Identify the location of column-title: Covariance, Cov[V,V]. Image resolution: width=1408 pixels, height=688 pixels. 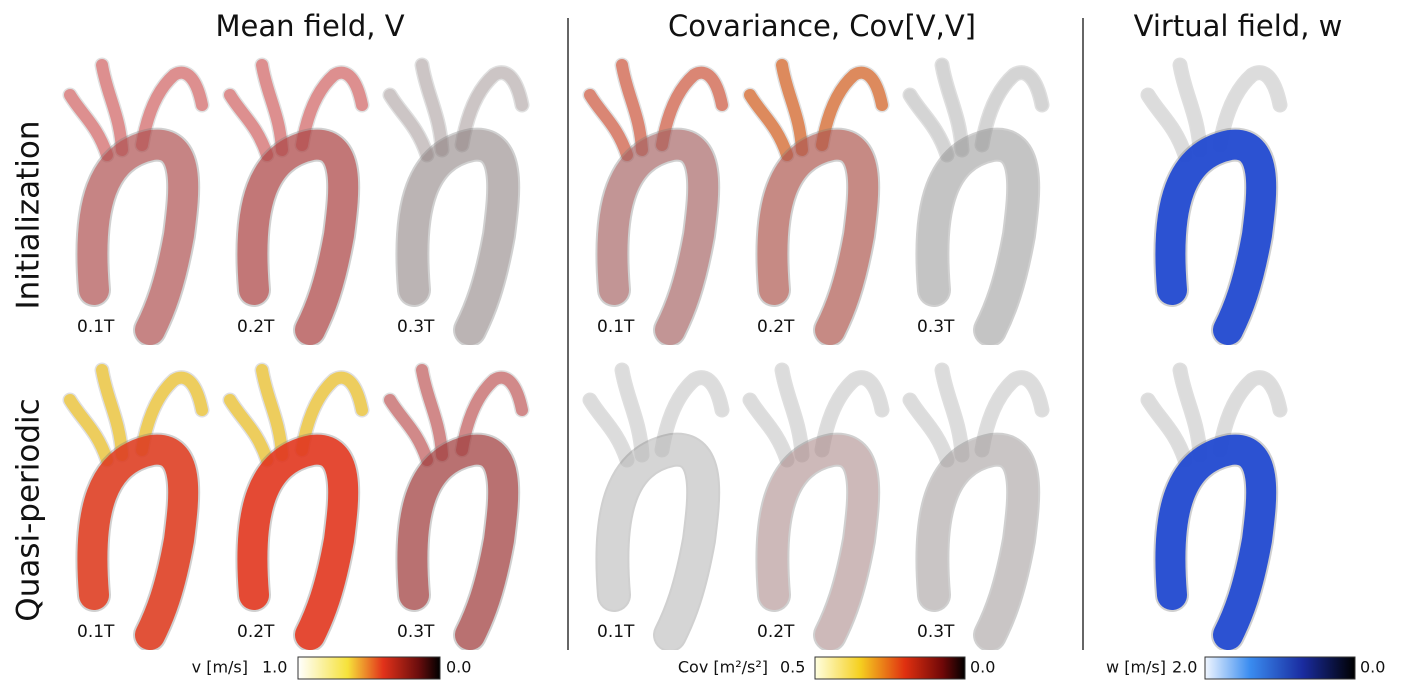
(822, 26).